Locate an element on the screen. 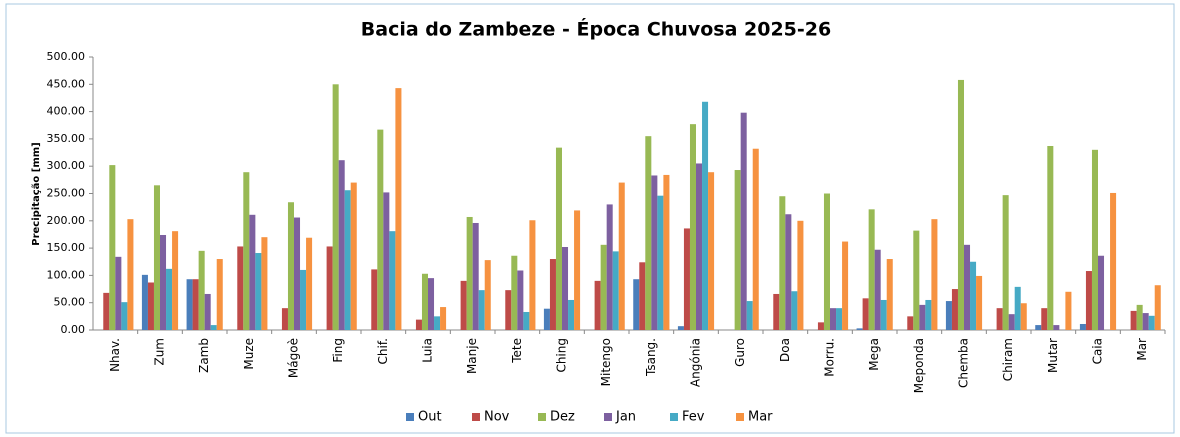  chart-title: Bacia do Zambeze - Época Chuvosa 2025-26 is located at coordinates (596, 29).